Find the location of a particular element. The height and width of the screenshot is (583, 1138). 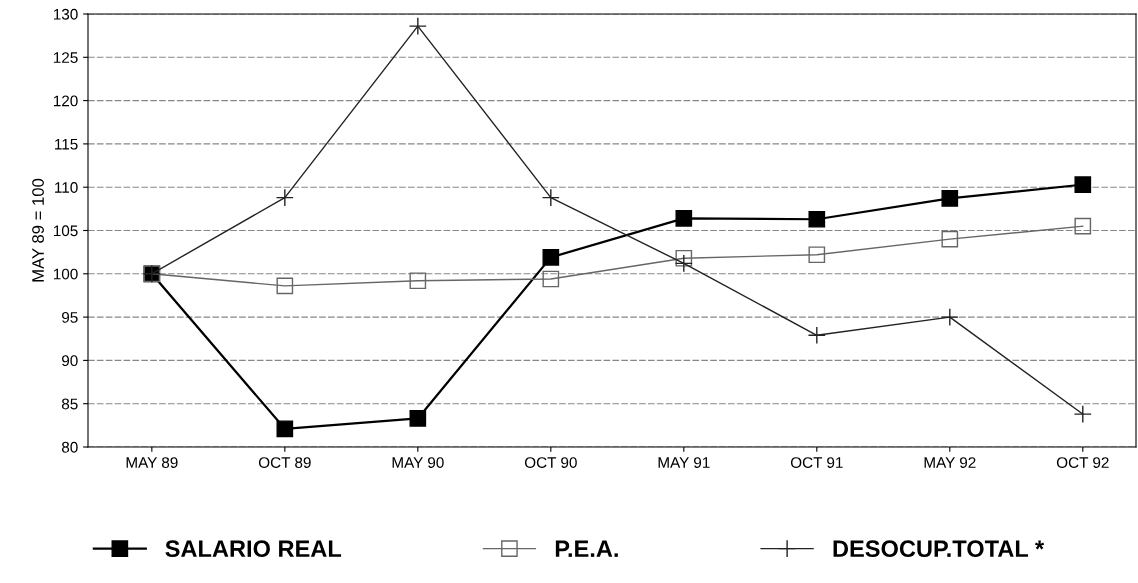

y-tick-label: 115 is located at coordinates (66, 144).